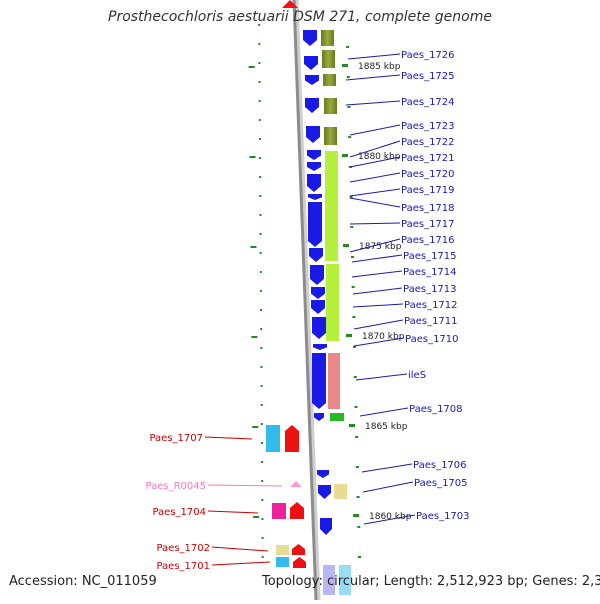  What do you see at coordinates (428, 174) in the screenshot?
I see `gene-label-forward: Paes_1720` at bounding box center [428, 174].